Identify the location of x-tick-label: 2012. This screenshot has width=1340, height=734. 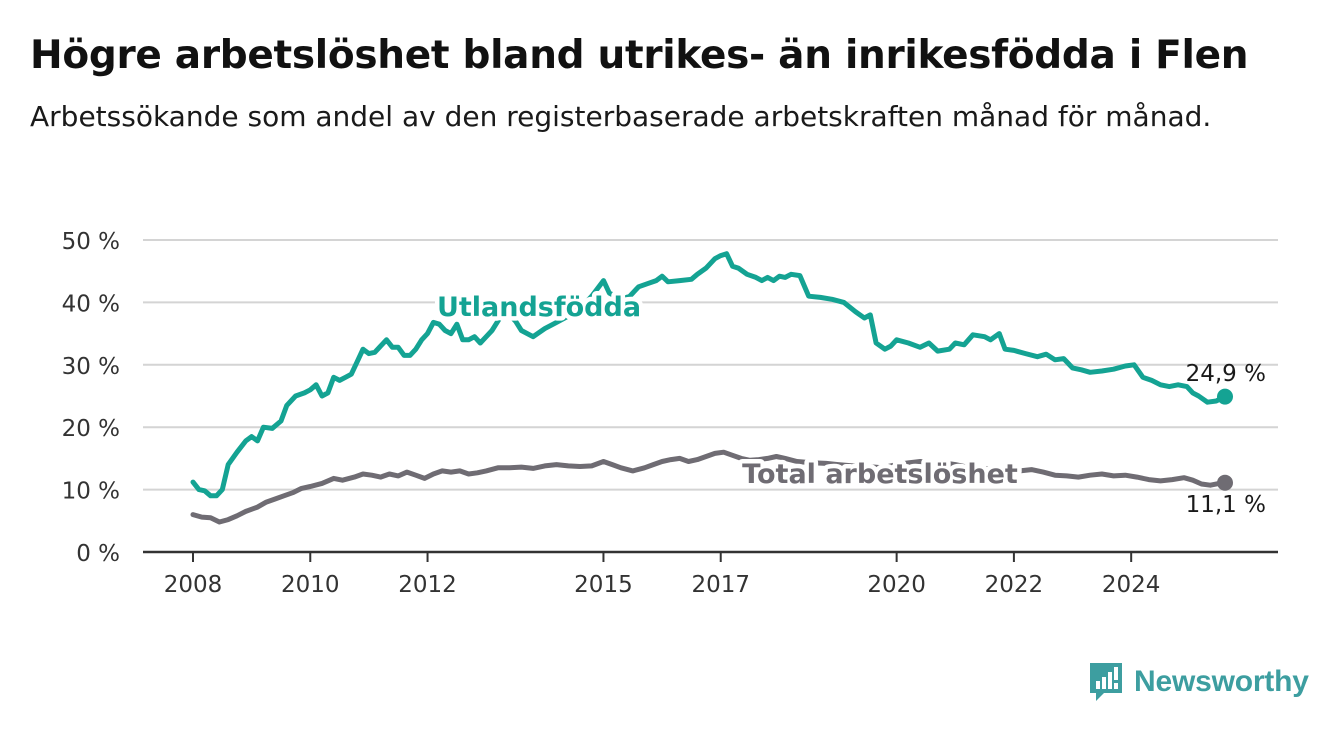
(427, 585).